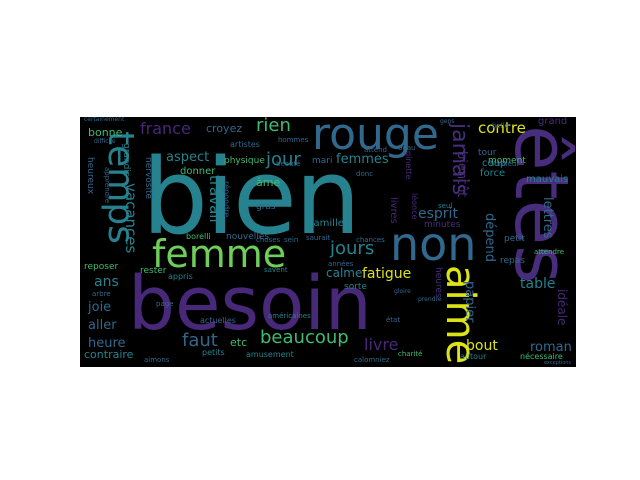  I want to click on word-faut: faut, so click(200, 340).